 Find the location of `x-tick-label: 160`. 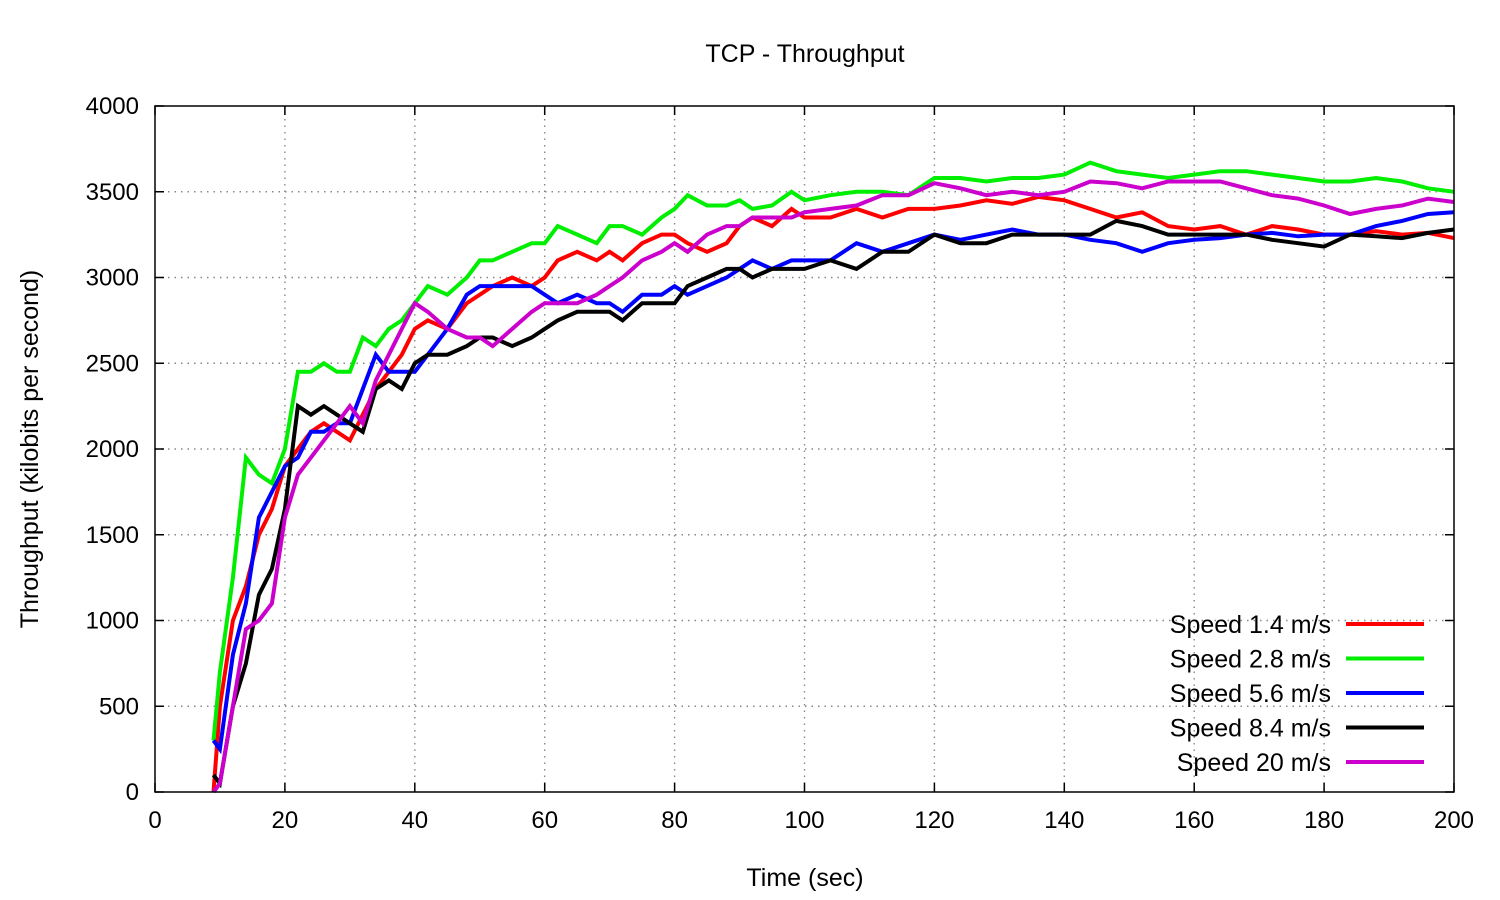

x-tick-label: 160 is located at coordinates (1194, 820).